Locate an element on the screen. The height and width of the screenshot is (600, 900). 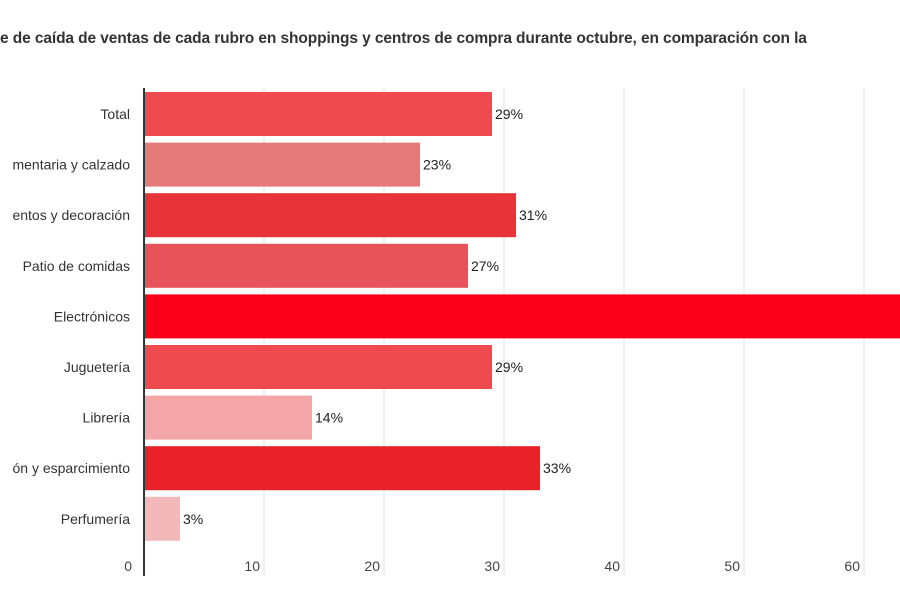
x-tick-label: 10 is located at coordinates (252, 566).